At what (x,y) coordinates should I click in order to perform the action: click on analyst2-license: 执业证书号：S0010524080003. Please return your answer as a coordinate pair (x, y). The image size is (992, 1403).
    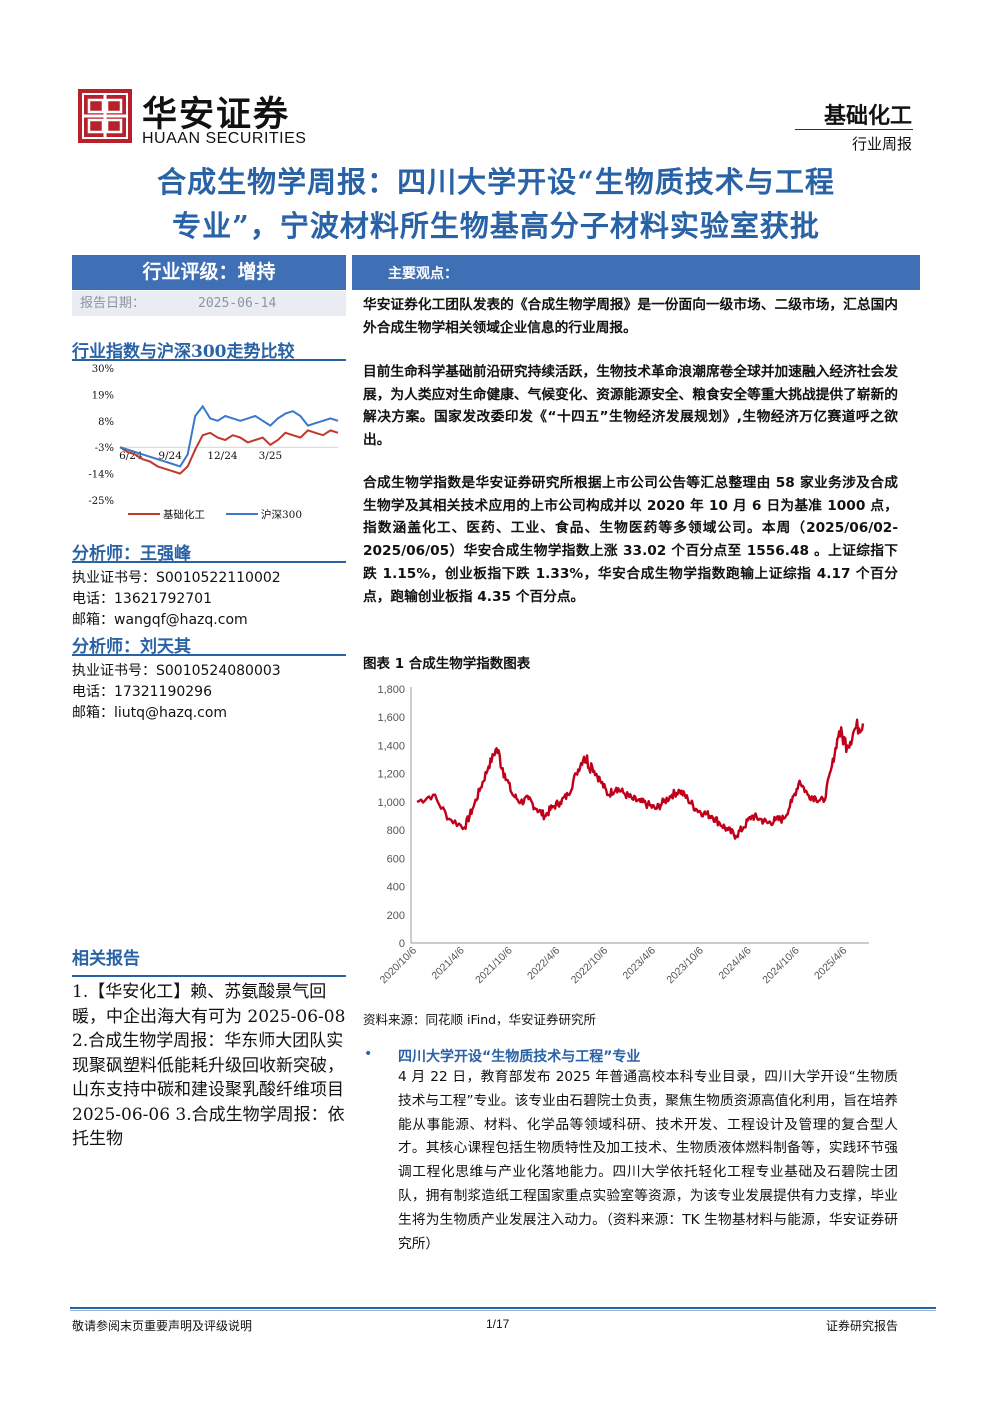
    Looking at the image, I should click on (176, 671).